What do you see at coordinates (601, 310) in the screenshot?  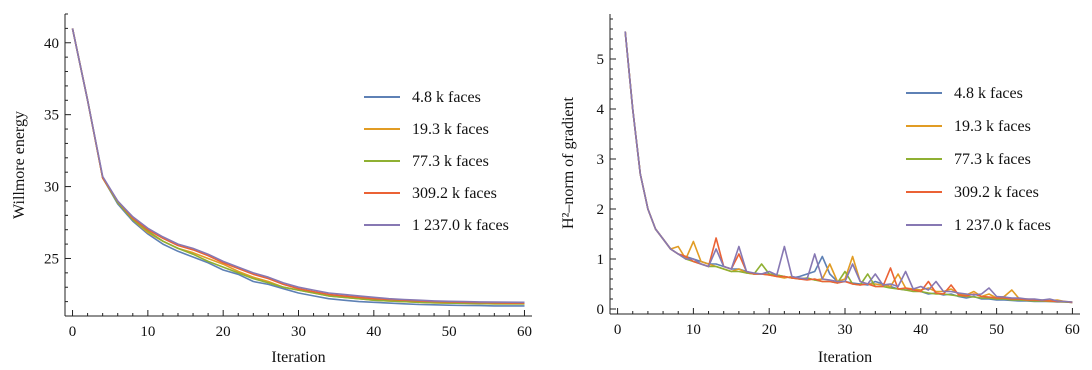 I see `y-tick-label: 0` at bounding box center [601, 310].